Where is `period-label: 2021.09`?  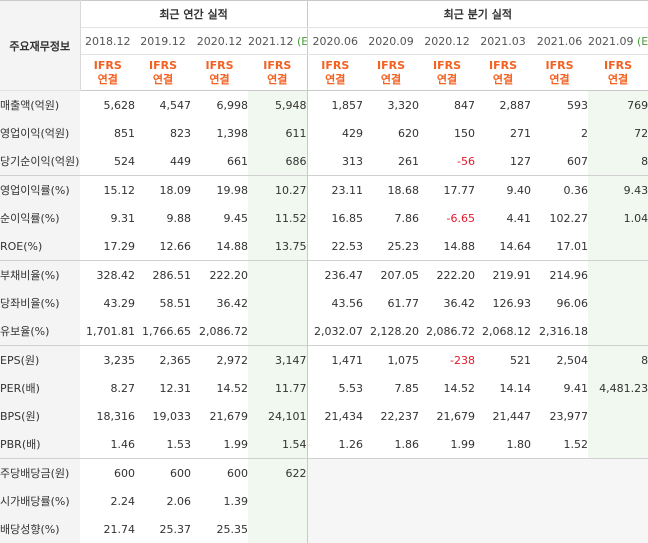 period-label: 2021.09 is located at coordinates (611, 41).